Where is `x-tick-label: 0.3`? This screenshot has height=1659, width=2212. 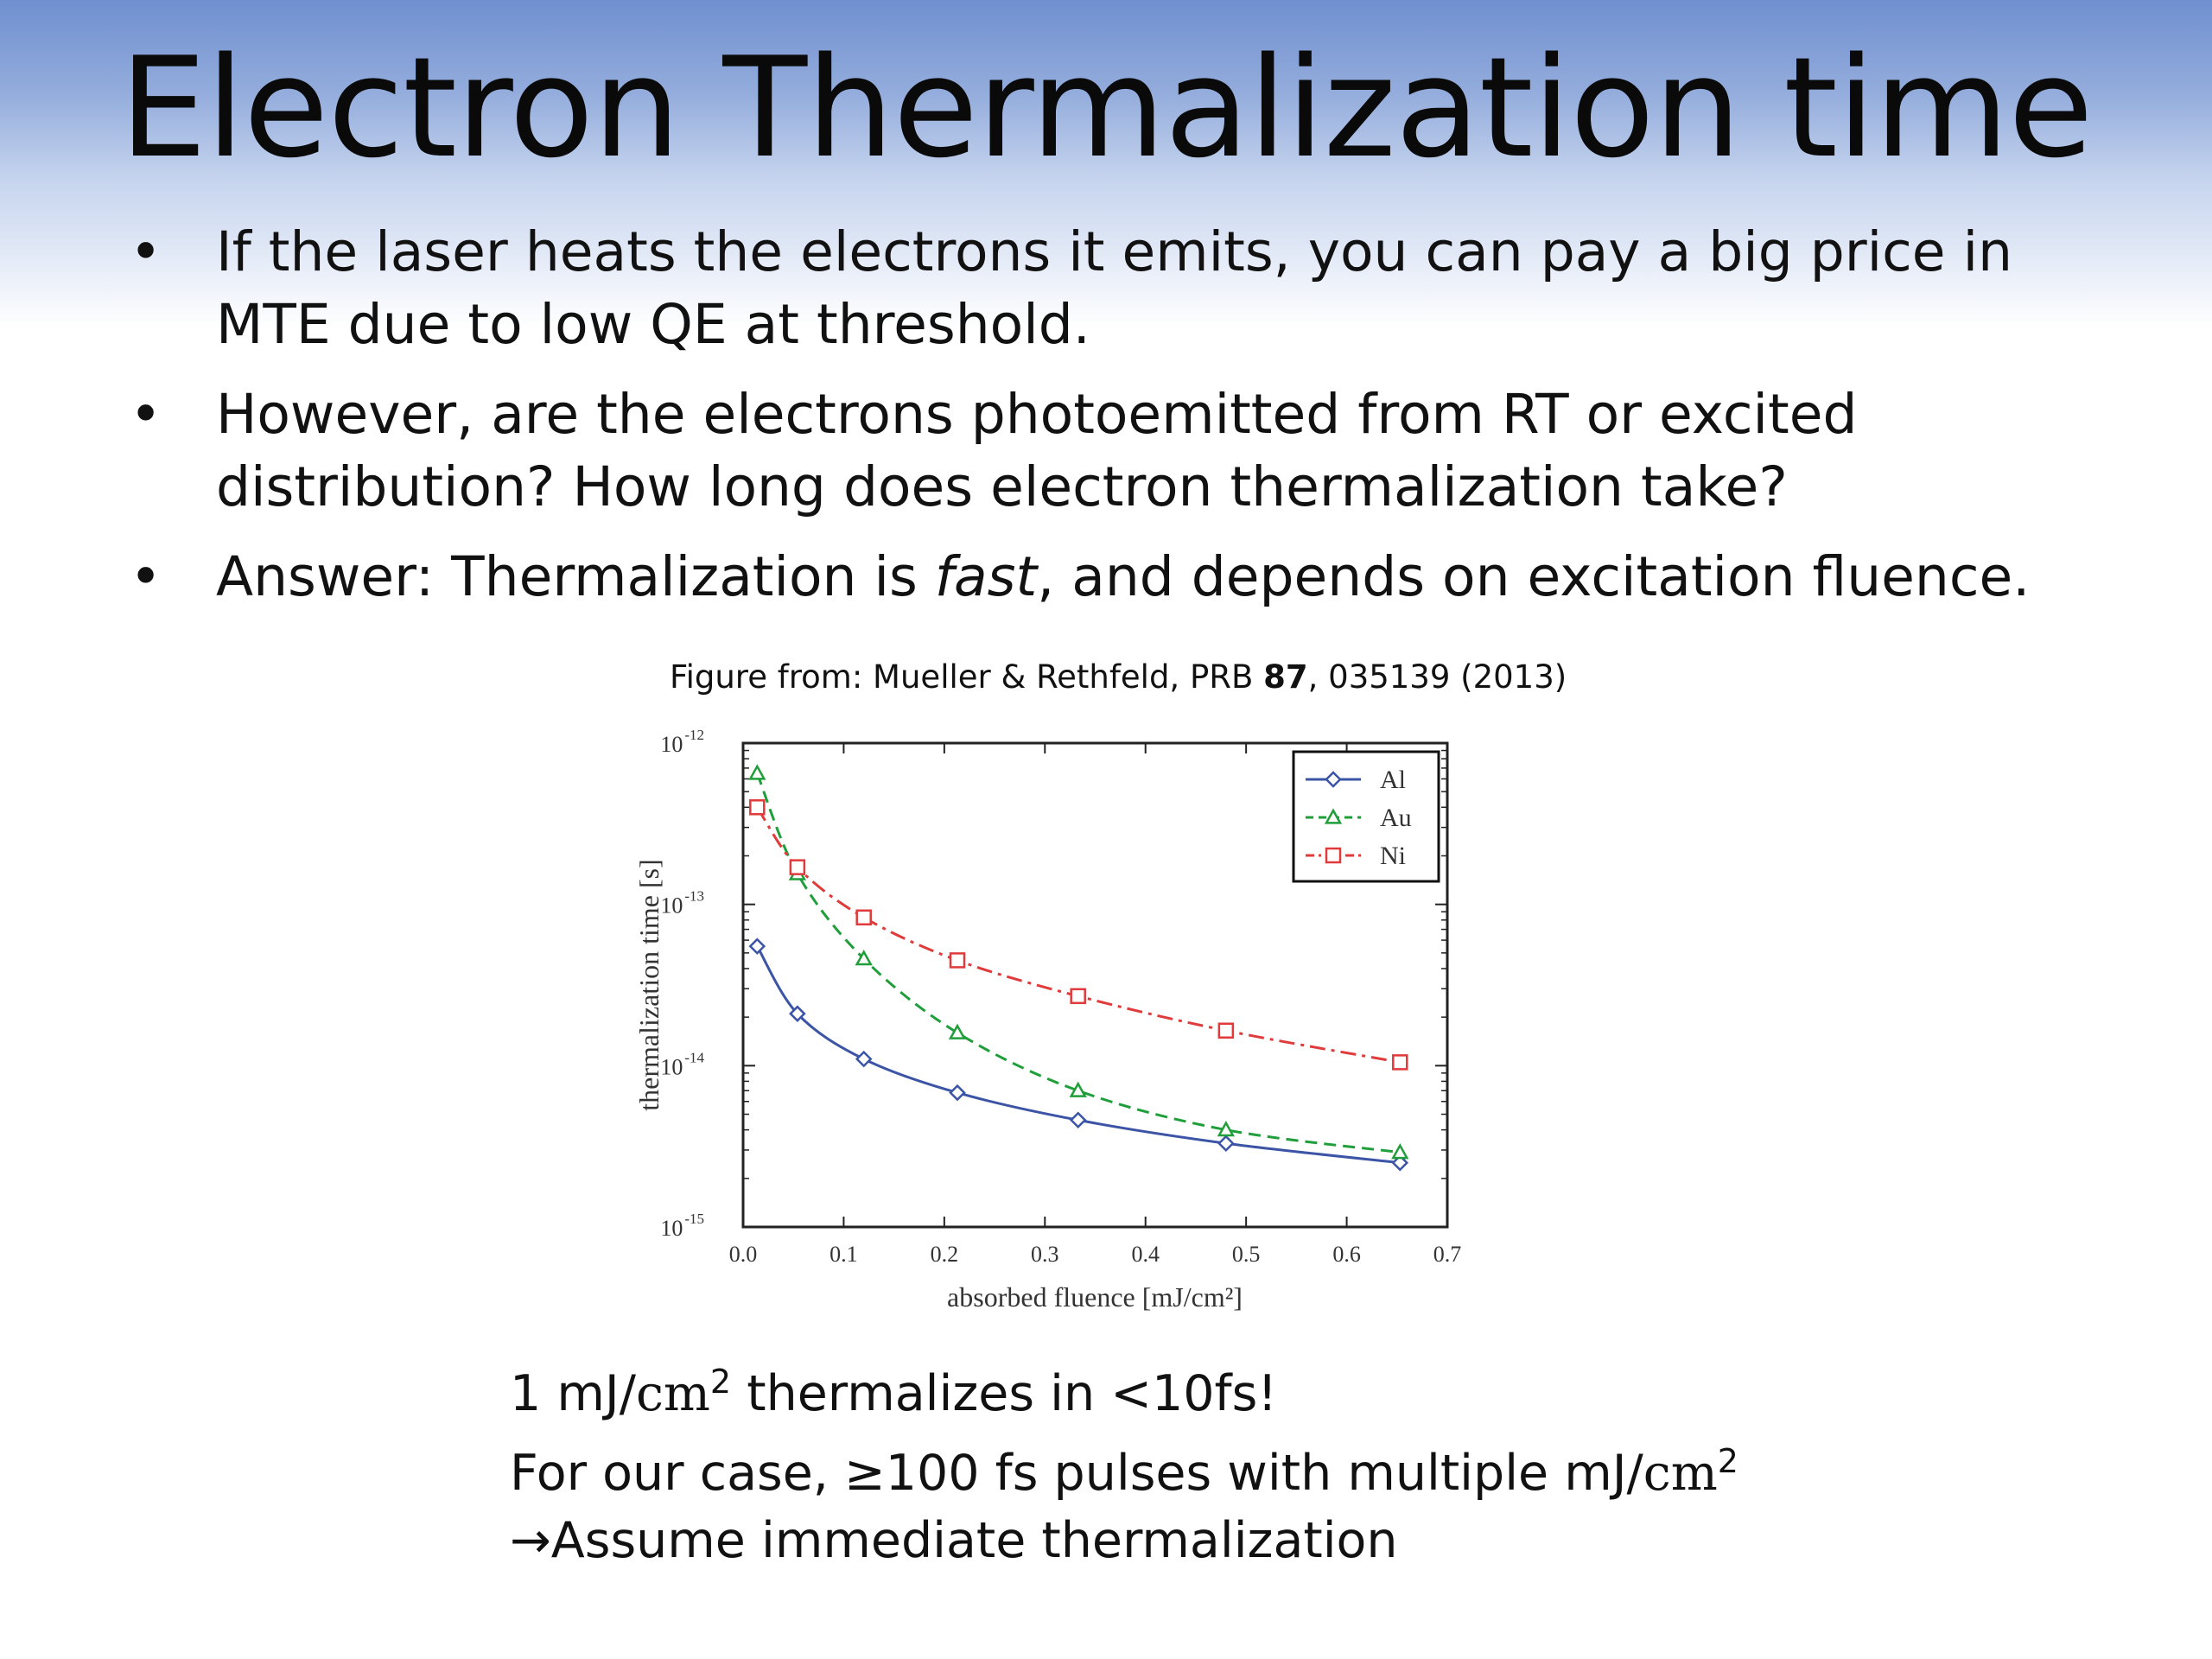
x-tick-label: 0.3 is located at coordinates (1045, 1254).